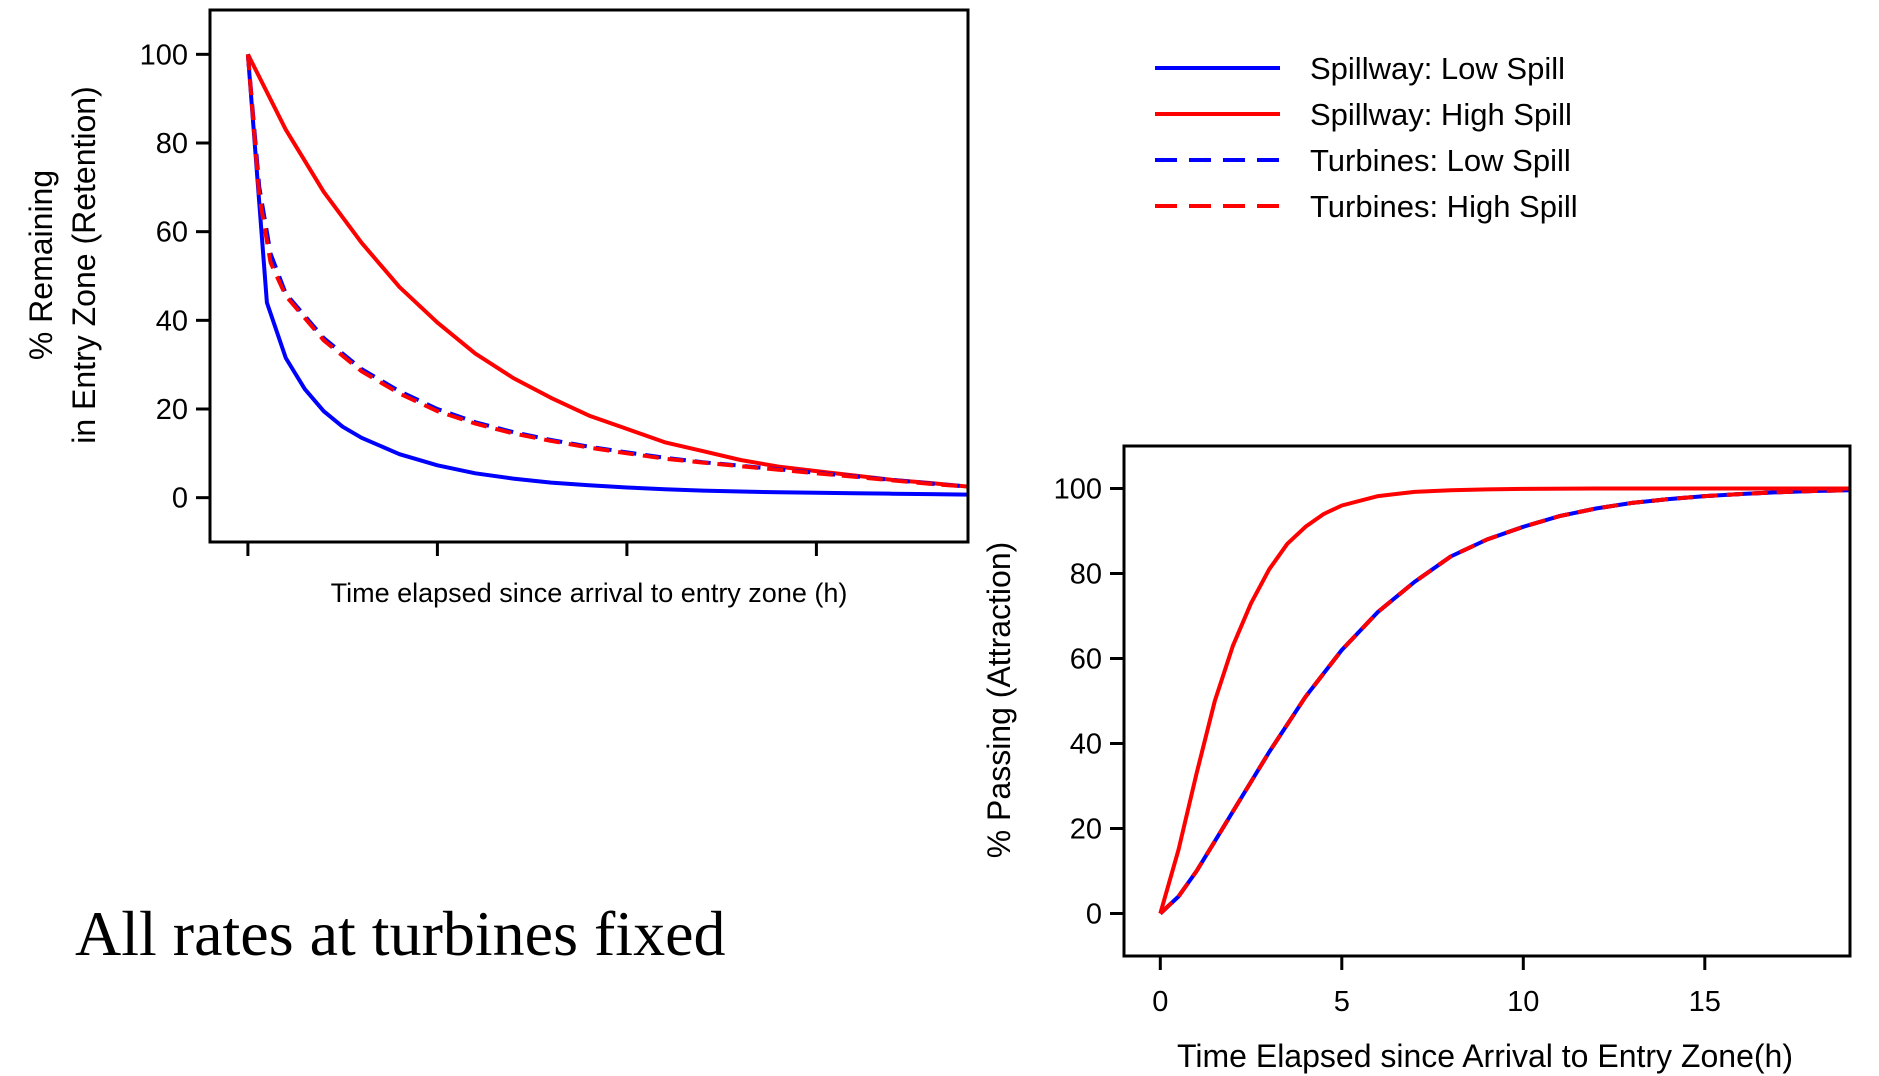 Image resolution: width=1879 pixels, height=1076 pixels. What do you see at coordinates (172, 410) in the screenshot?
I see `retention-y-tick-label: 20` at bounding box center [172, 410].